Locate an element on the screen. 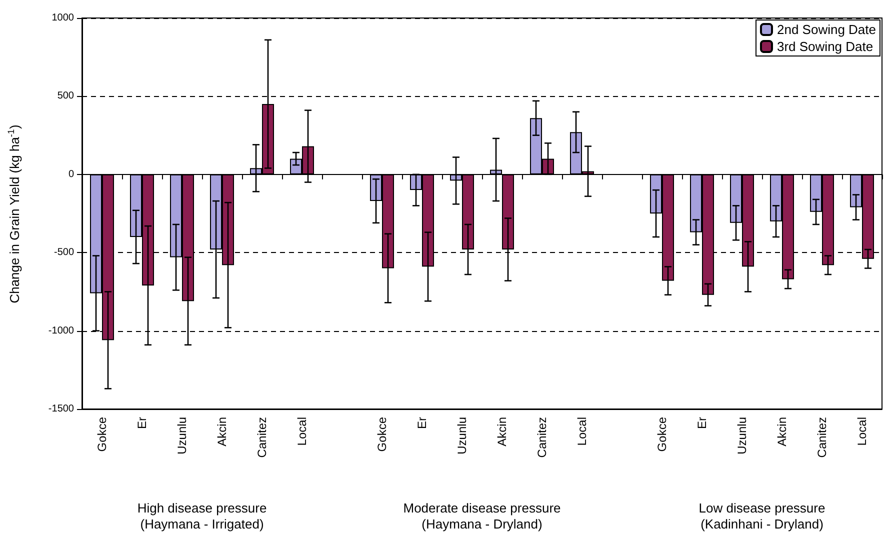 The image size is (884, 540). y-tick-label: -500 is located at coordinates (64, 252).